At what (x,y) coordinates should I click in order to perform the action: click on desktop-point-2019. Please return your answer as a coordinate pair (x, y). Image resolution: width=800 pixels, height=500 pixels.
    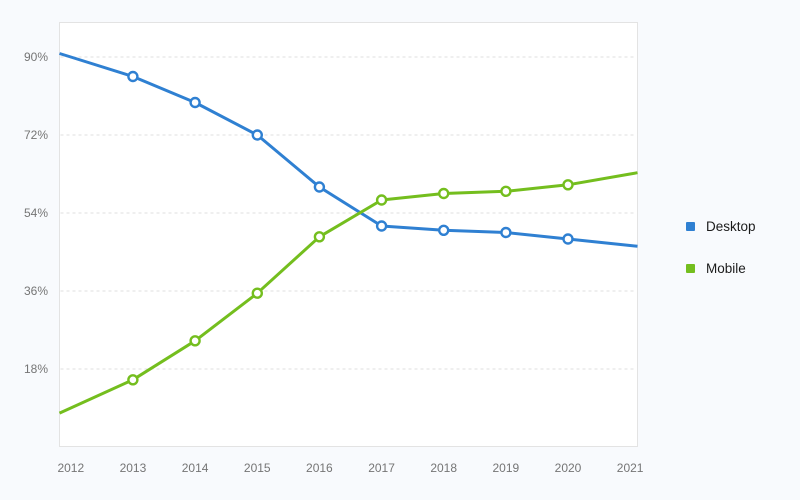
    Looking at the image, I should click on (506, 232).